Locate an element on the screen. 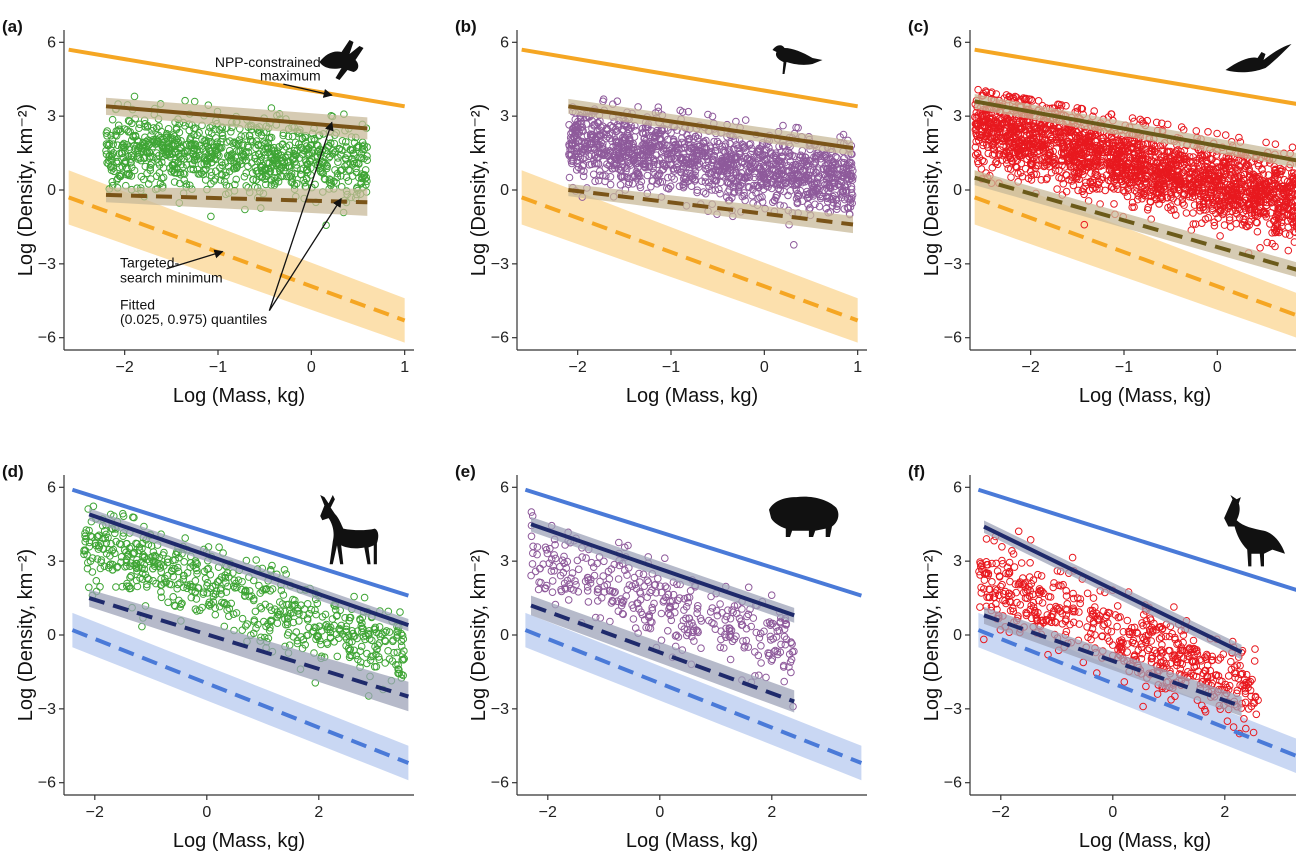  panel-letter: (c) is located at coordinates (918, 26).